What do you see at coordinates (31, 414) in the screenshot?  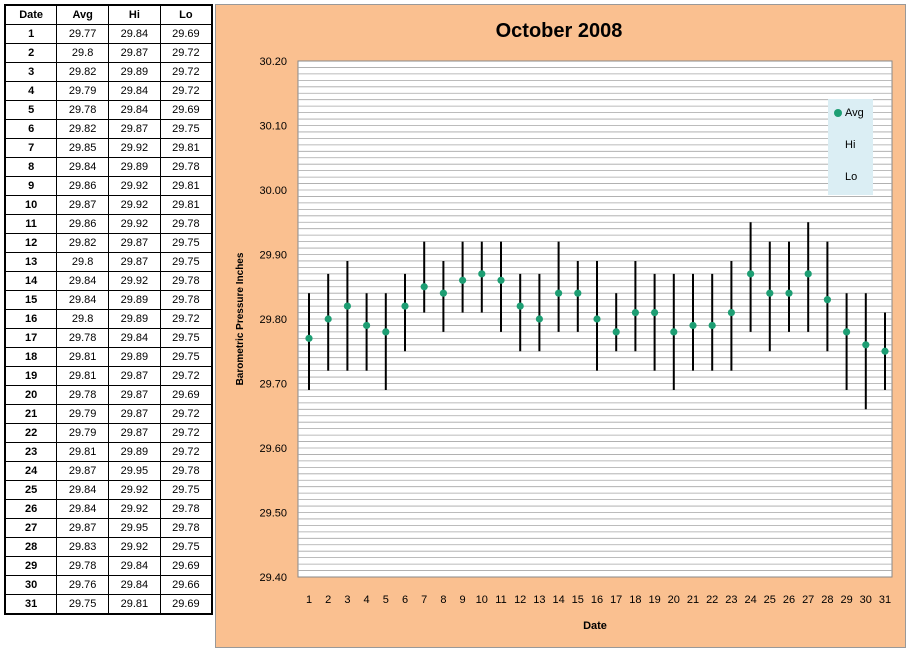 I see `cell-date: 21` at bounding box center [31, 414].